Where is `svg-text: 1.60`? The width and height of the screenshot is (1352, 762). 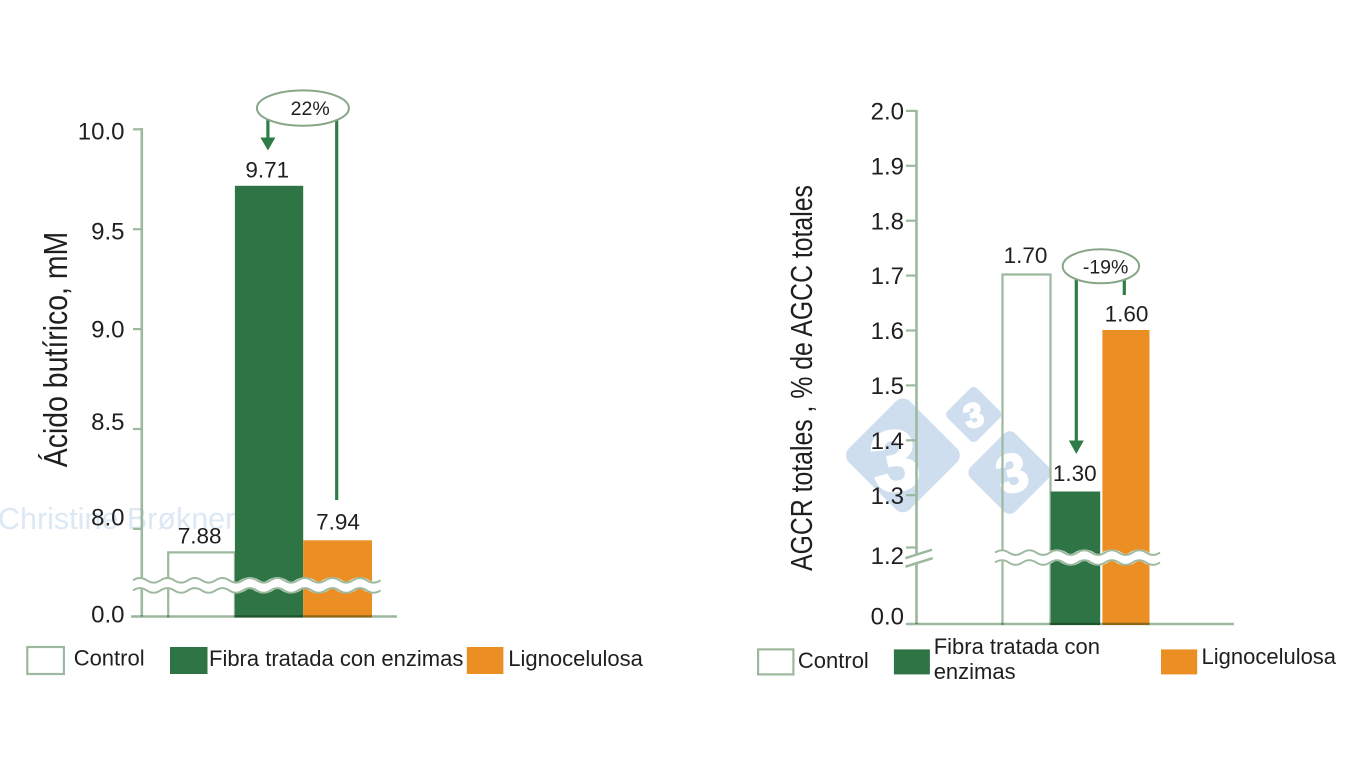 svg-text: 1.60 is located at coordinates (1127, 314).